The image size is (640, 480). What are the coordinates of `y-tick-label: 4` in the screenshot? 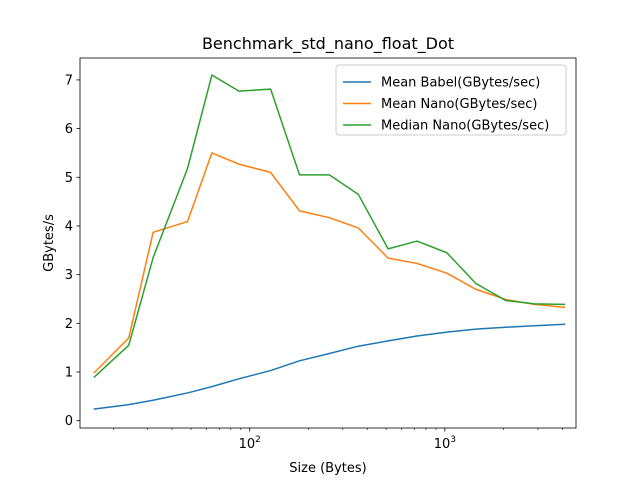 It's located at (69, 226).